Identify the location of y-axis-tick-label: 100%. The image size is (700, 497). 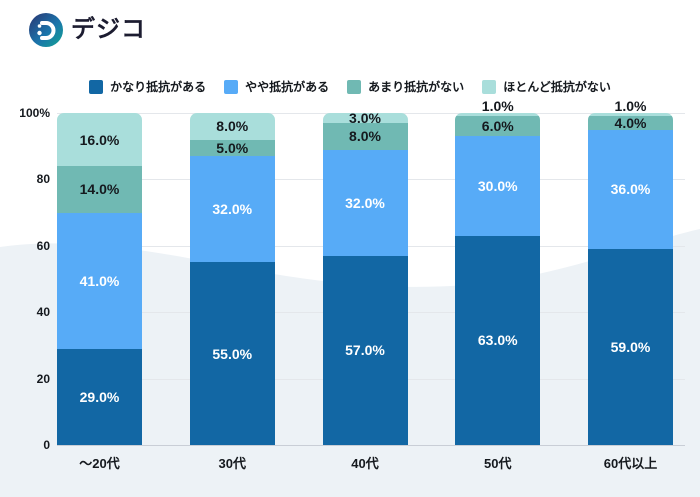
(34, 113).